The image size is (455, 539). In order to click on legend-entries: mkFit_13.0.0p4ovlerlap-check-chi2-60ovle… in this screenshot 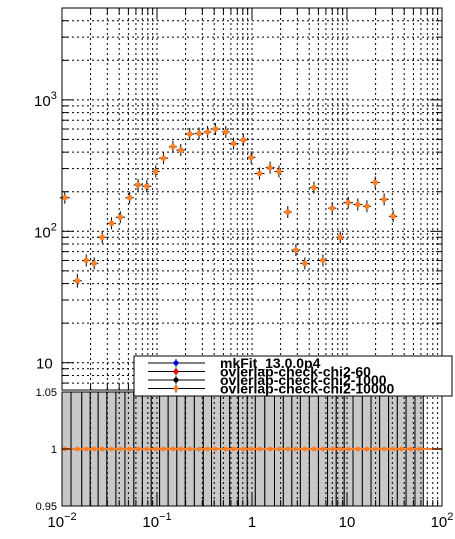, I will do `click(271, 376)`.